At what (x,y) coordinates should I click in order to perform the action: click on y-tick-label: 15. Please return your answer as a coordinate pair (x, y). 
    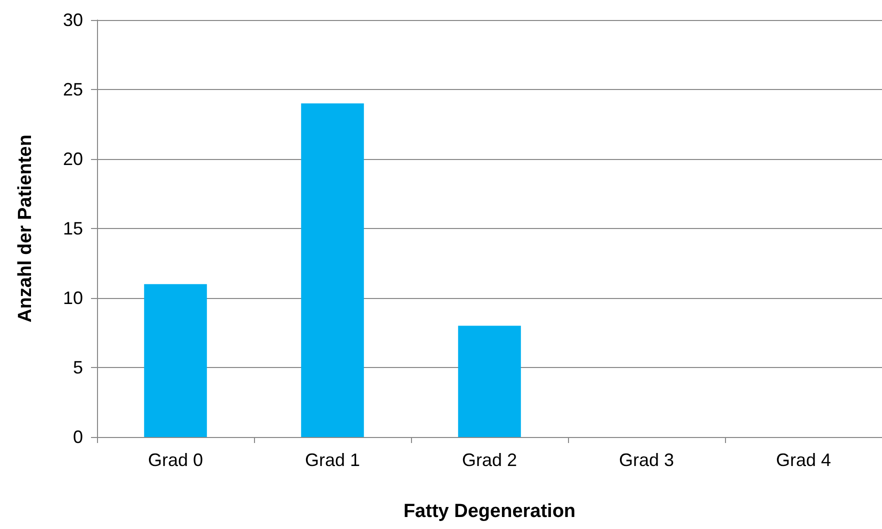
    Looking at the image, I should click on (72, 228).